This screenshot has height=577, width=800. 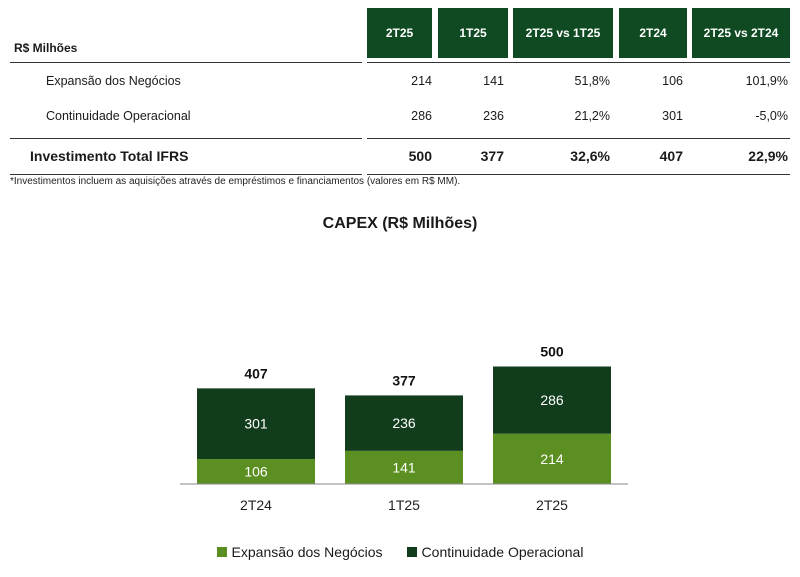 I want to click on bar-segment-expansao-2t25, so click(x=552, y=458).